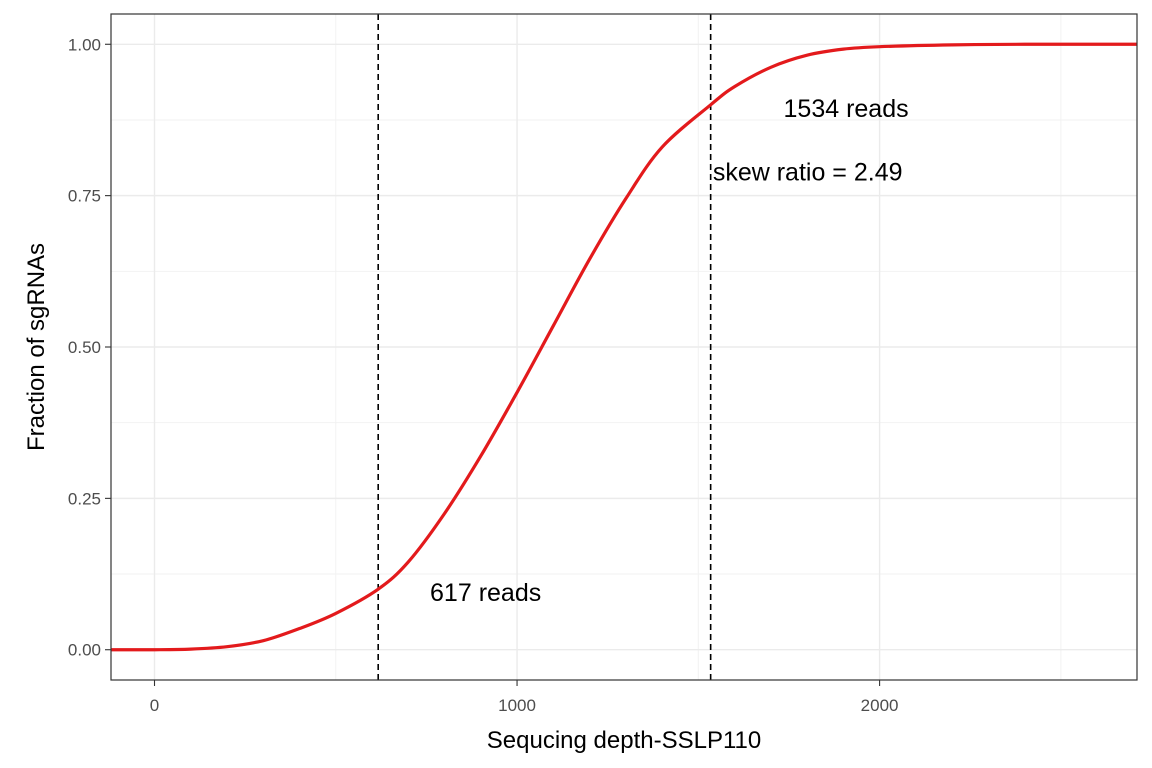 The image size is (1152, 768). What do you see at coordinates (84, 196) in the screenshot?
I see `y-tick-label: 0.75` at bounding box center [84, 196].